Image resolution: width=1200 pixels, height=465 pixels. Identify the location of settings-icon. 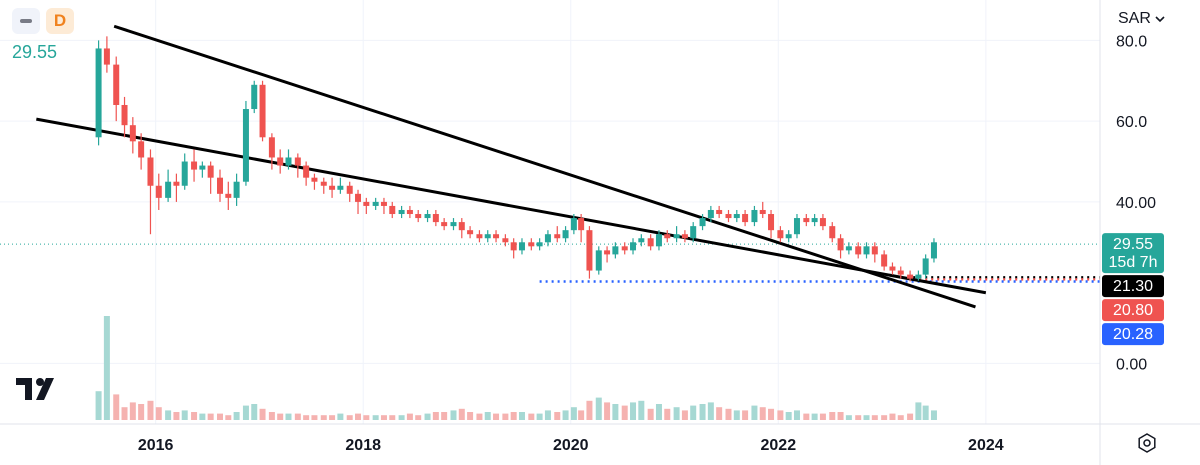
(1147, 443).